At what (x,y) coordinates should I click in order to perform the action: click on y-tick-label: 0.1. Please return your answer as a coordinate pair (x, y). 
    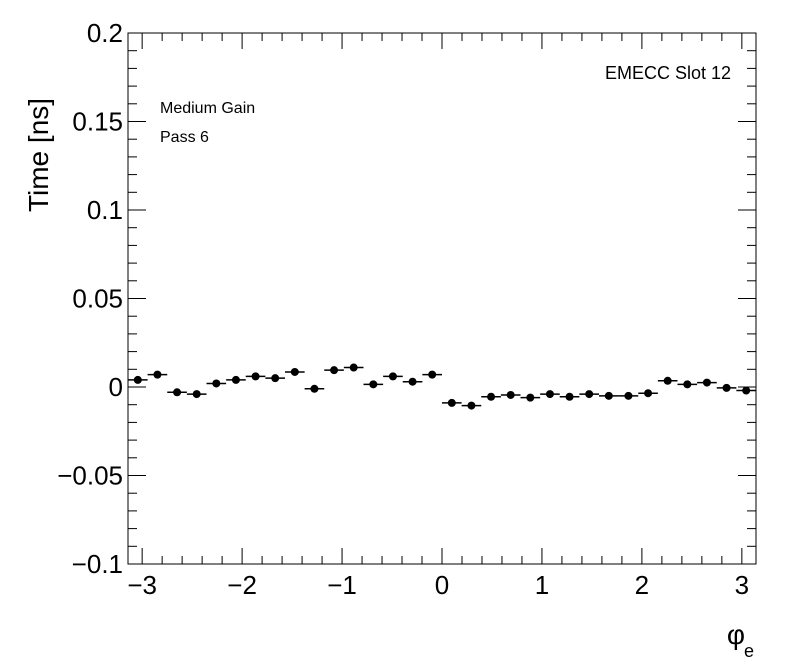
    Looking at the image, I should click on (105, 210).